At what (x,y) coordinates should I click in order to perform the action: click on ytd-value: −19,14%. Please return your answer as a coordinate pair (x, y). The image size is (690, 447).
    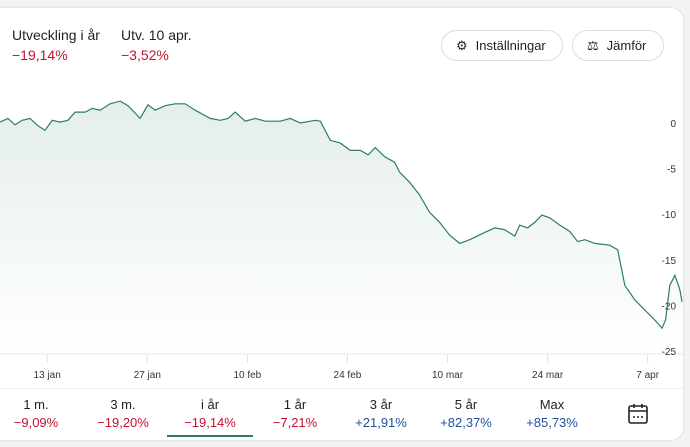
    Looking at the image, I should click on (40, 55).